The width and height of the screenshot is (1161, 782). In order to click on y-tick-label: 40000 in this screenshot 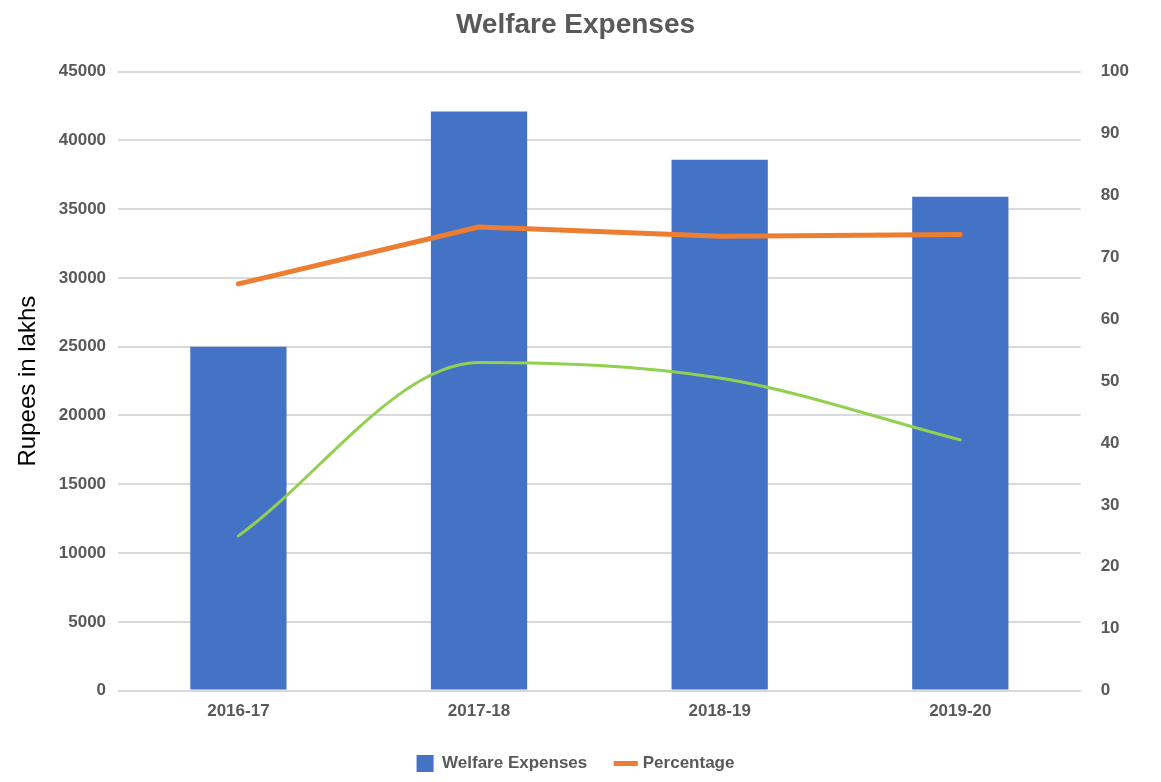, I will do `click(82, 140)`.